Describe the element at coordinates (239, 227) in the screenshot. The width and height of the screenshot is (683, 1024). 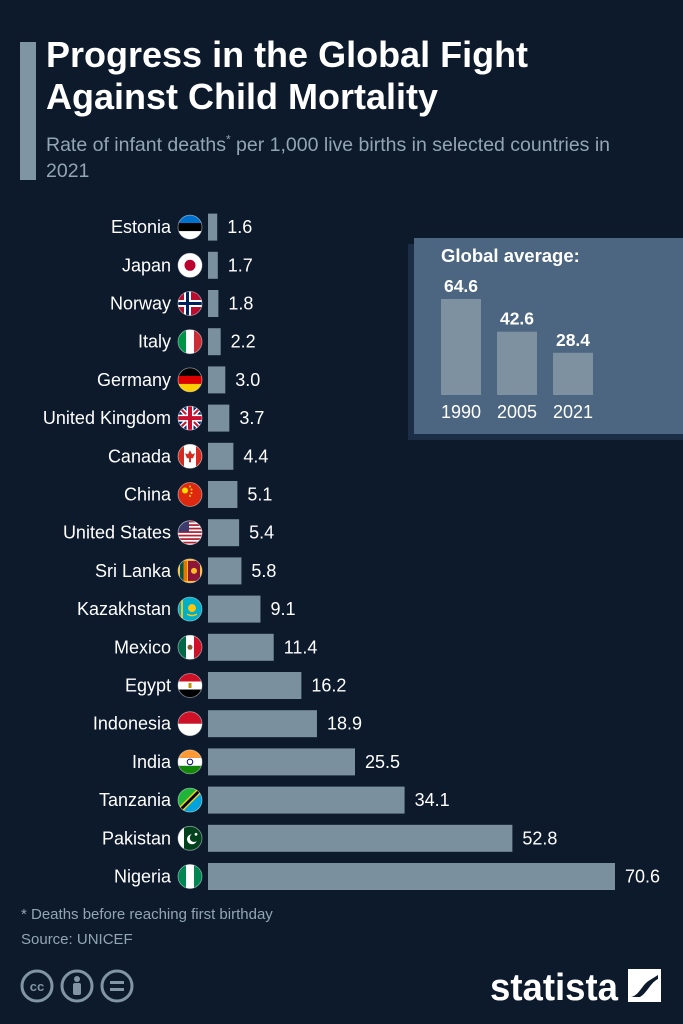
I see `value-label-estonia: 1.6` at that location.